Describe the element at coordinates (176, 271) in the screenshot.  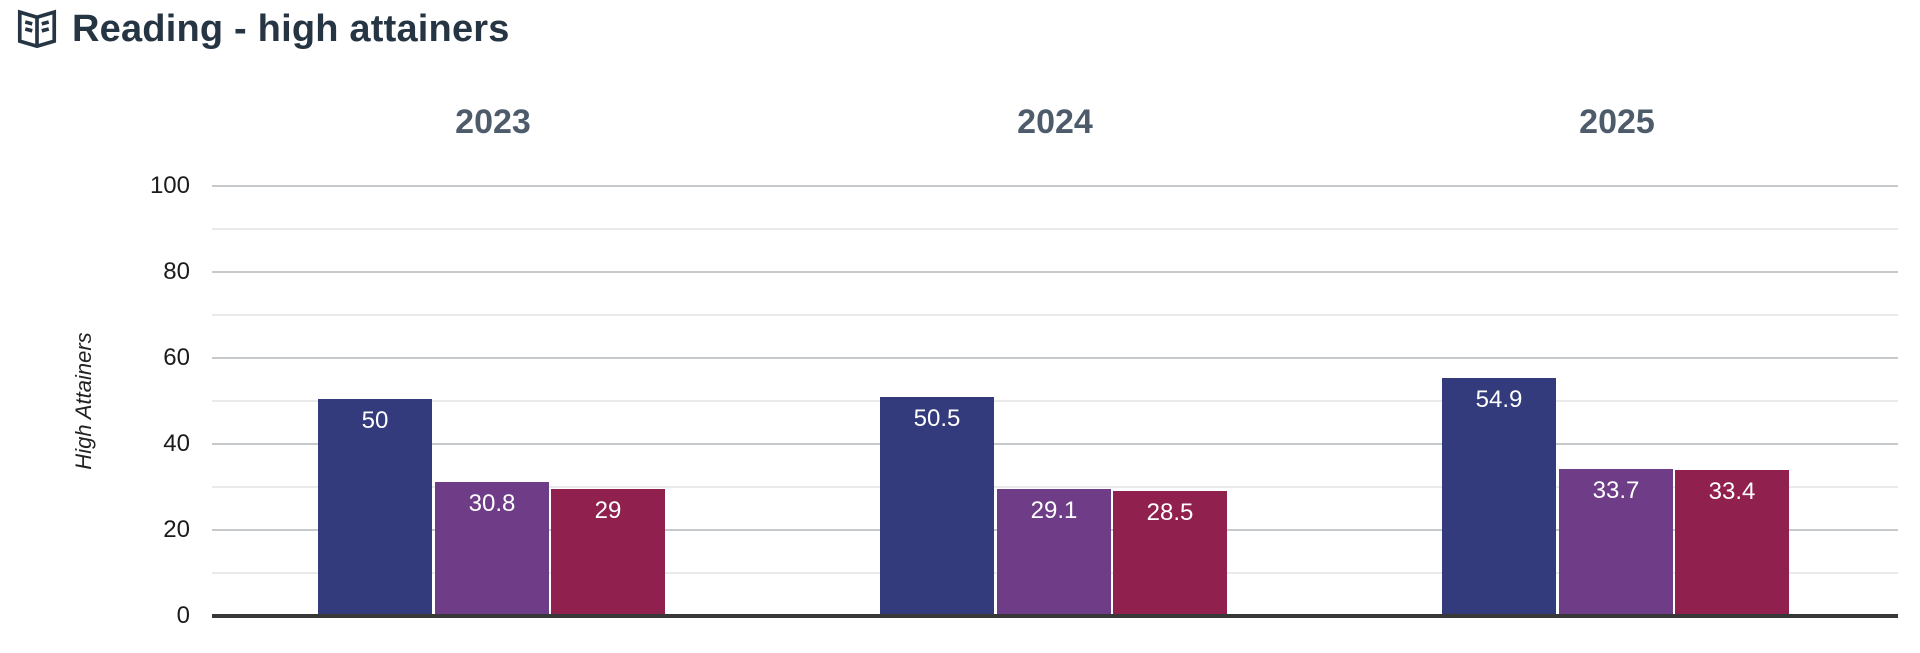
I see `y-tick-label: 80` at that location.